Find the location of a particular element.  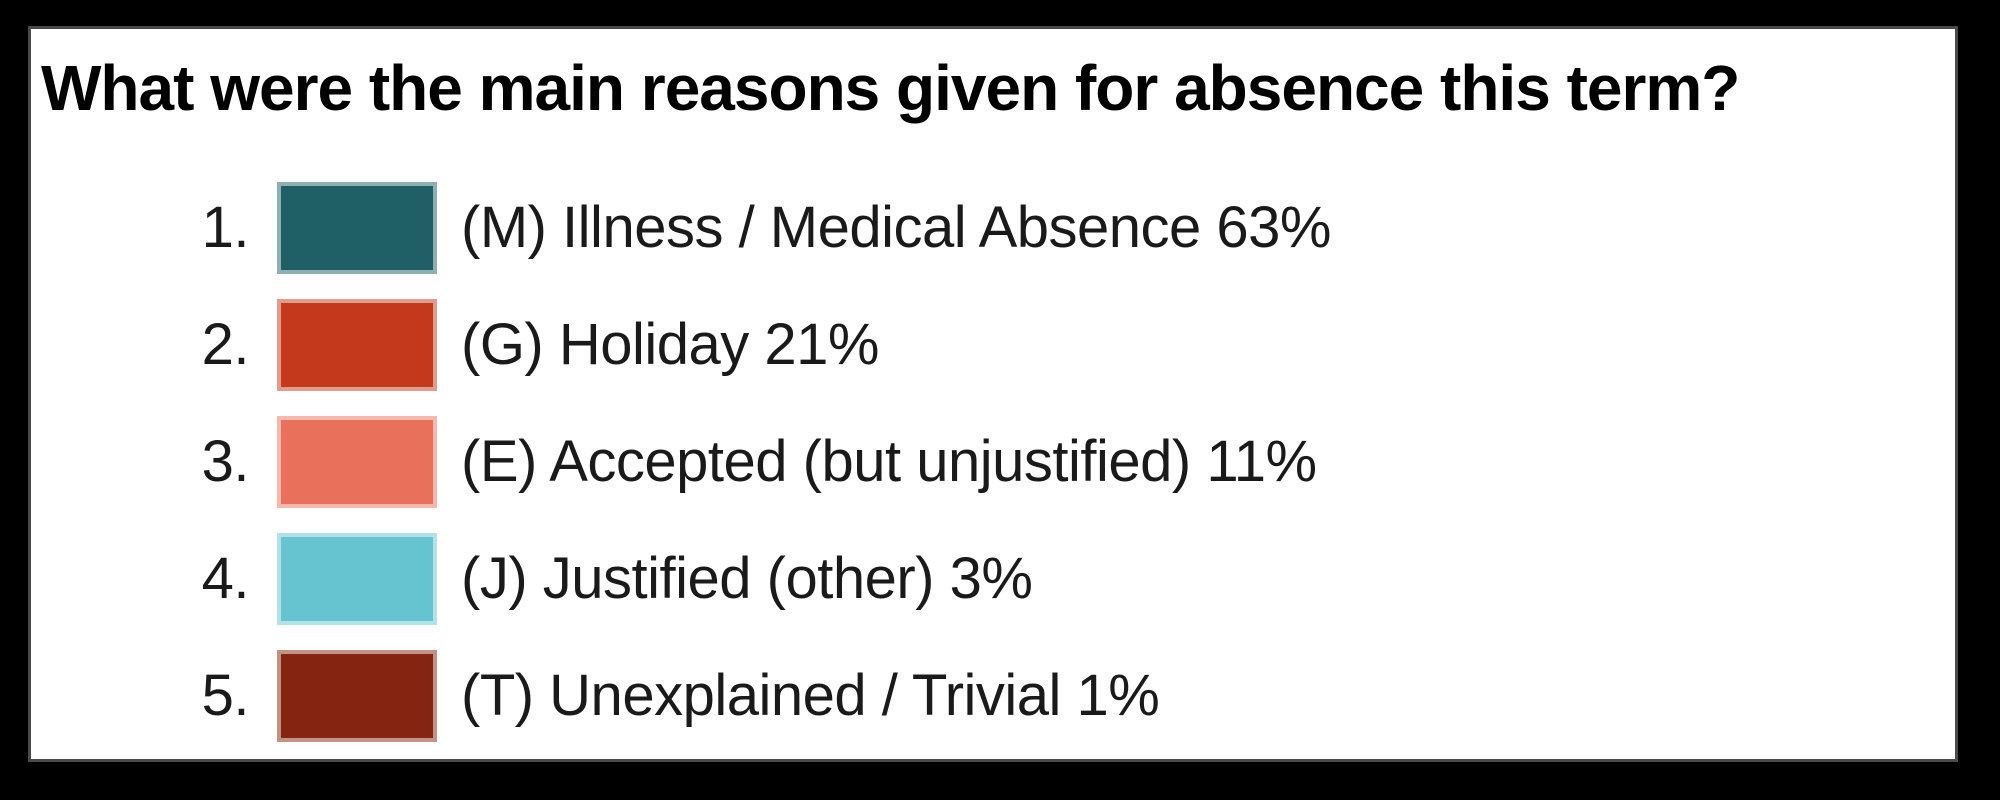

list-item: 5. (T) Unexplained / Trivial 1% is located at coordinates (1069, 695).